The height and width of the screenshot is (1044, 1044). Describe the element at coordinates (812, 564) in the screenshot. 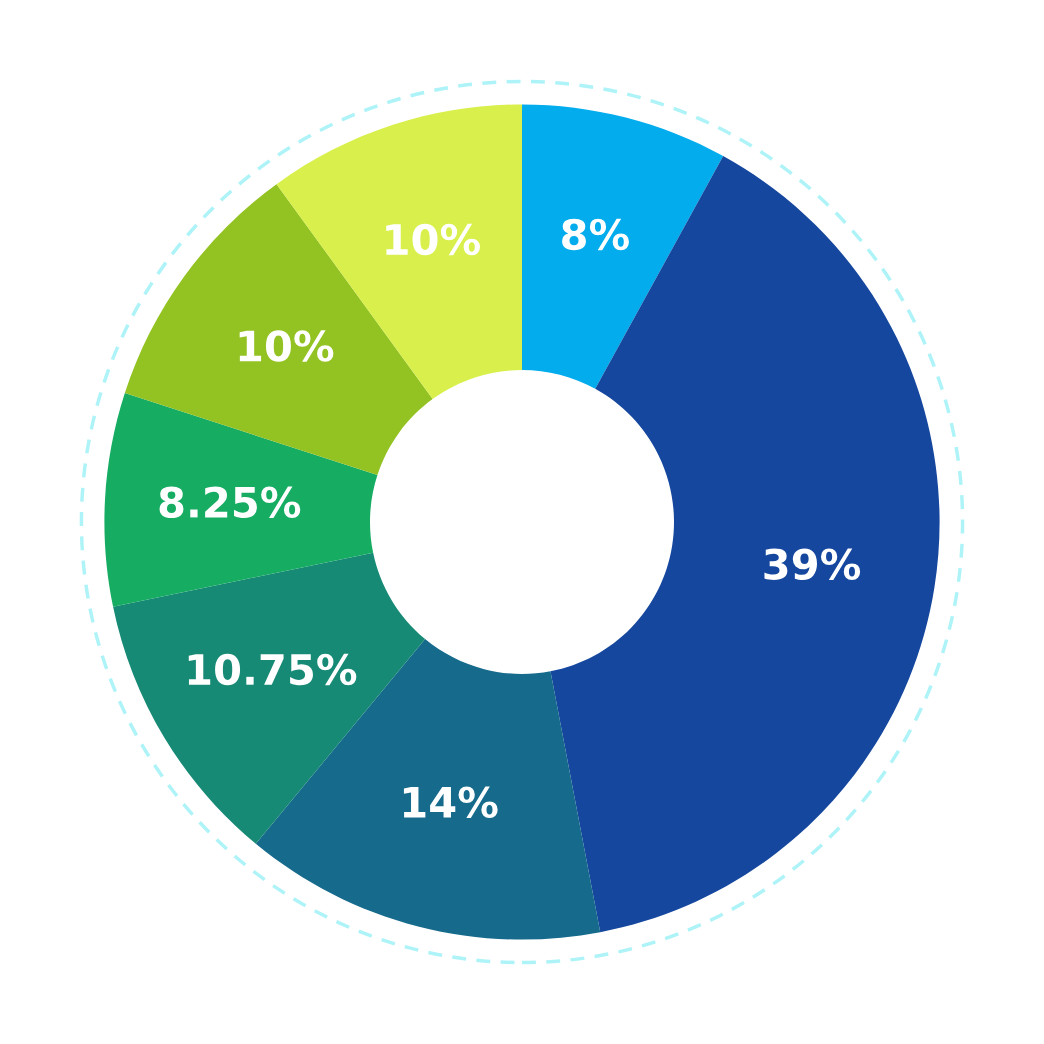

I see `data-label: 39%` at that location.